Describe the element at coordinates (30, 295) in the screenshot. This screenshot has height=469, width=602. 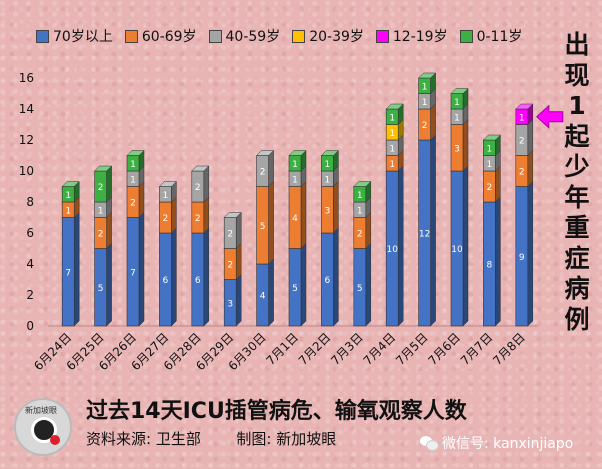
I see `y-tick-label: 2` at that location.